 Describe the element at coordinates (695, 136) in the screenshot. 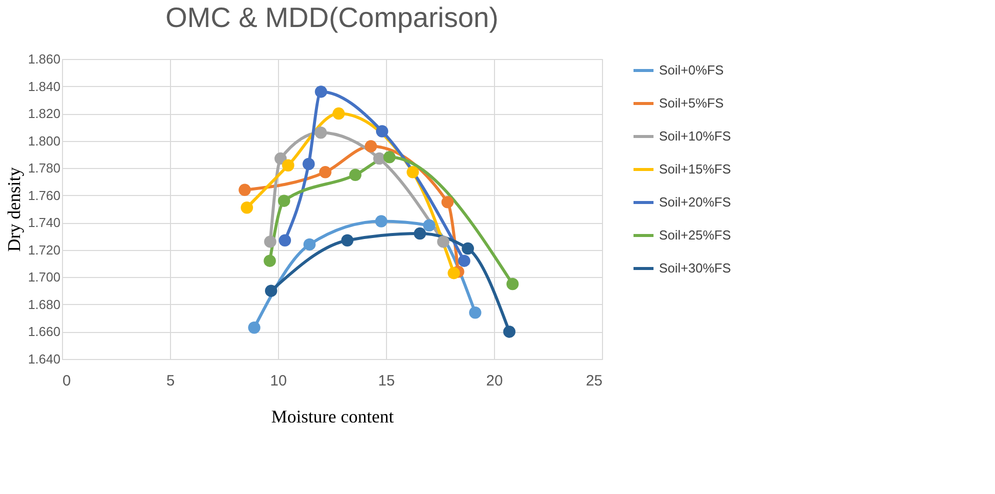

I see `legend-label: Soil+10%FS` at that location.